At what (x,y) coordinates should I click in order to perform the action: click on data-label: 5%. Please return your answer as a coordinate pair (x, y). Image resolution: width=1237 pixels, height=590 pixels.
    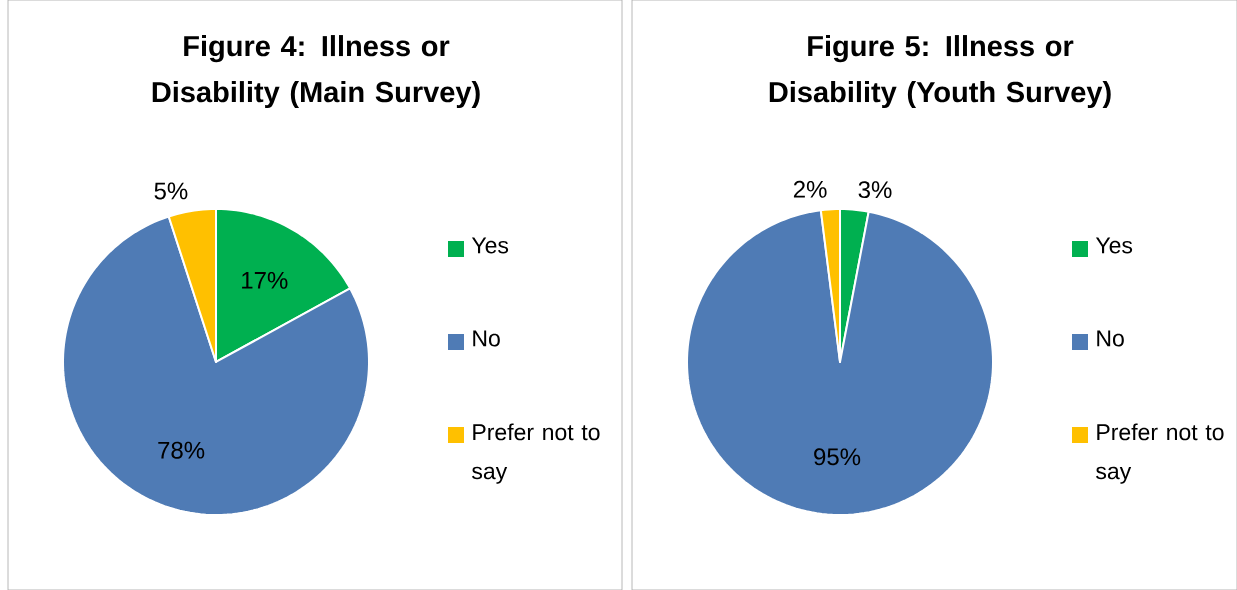
    Looking at the image, I should click on (171, 191).